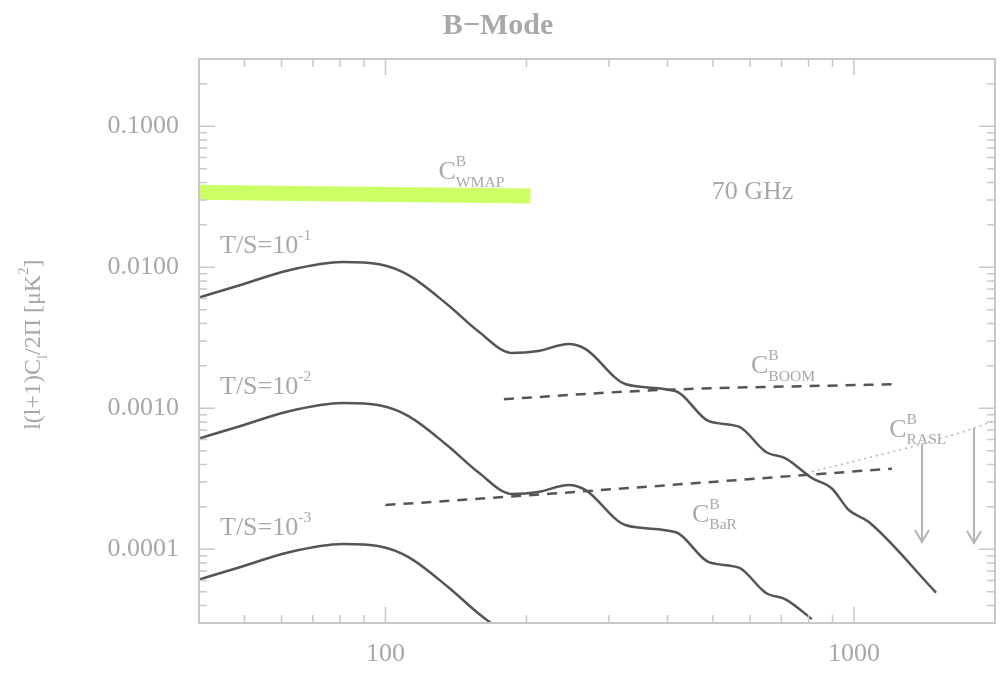 This screenshot has width=1003, height=674. I want to click on x-tick-label: 1000, so click(853, 653).